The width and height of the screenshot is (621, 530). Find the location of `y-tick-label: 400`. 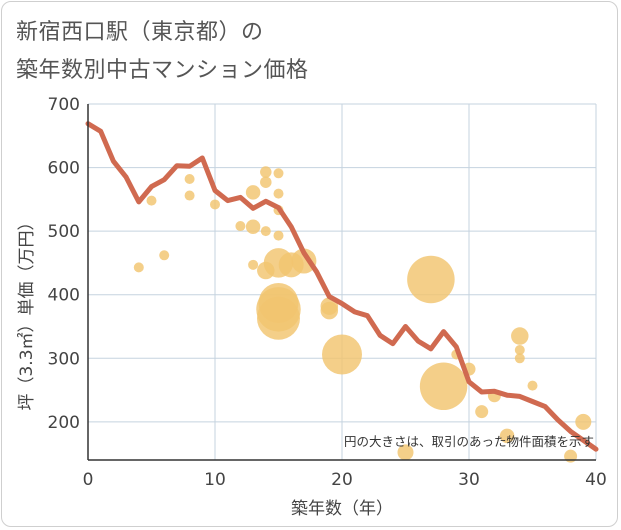

y-tick-label: 400 is located at coordinates (64, 296).